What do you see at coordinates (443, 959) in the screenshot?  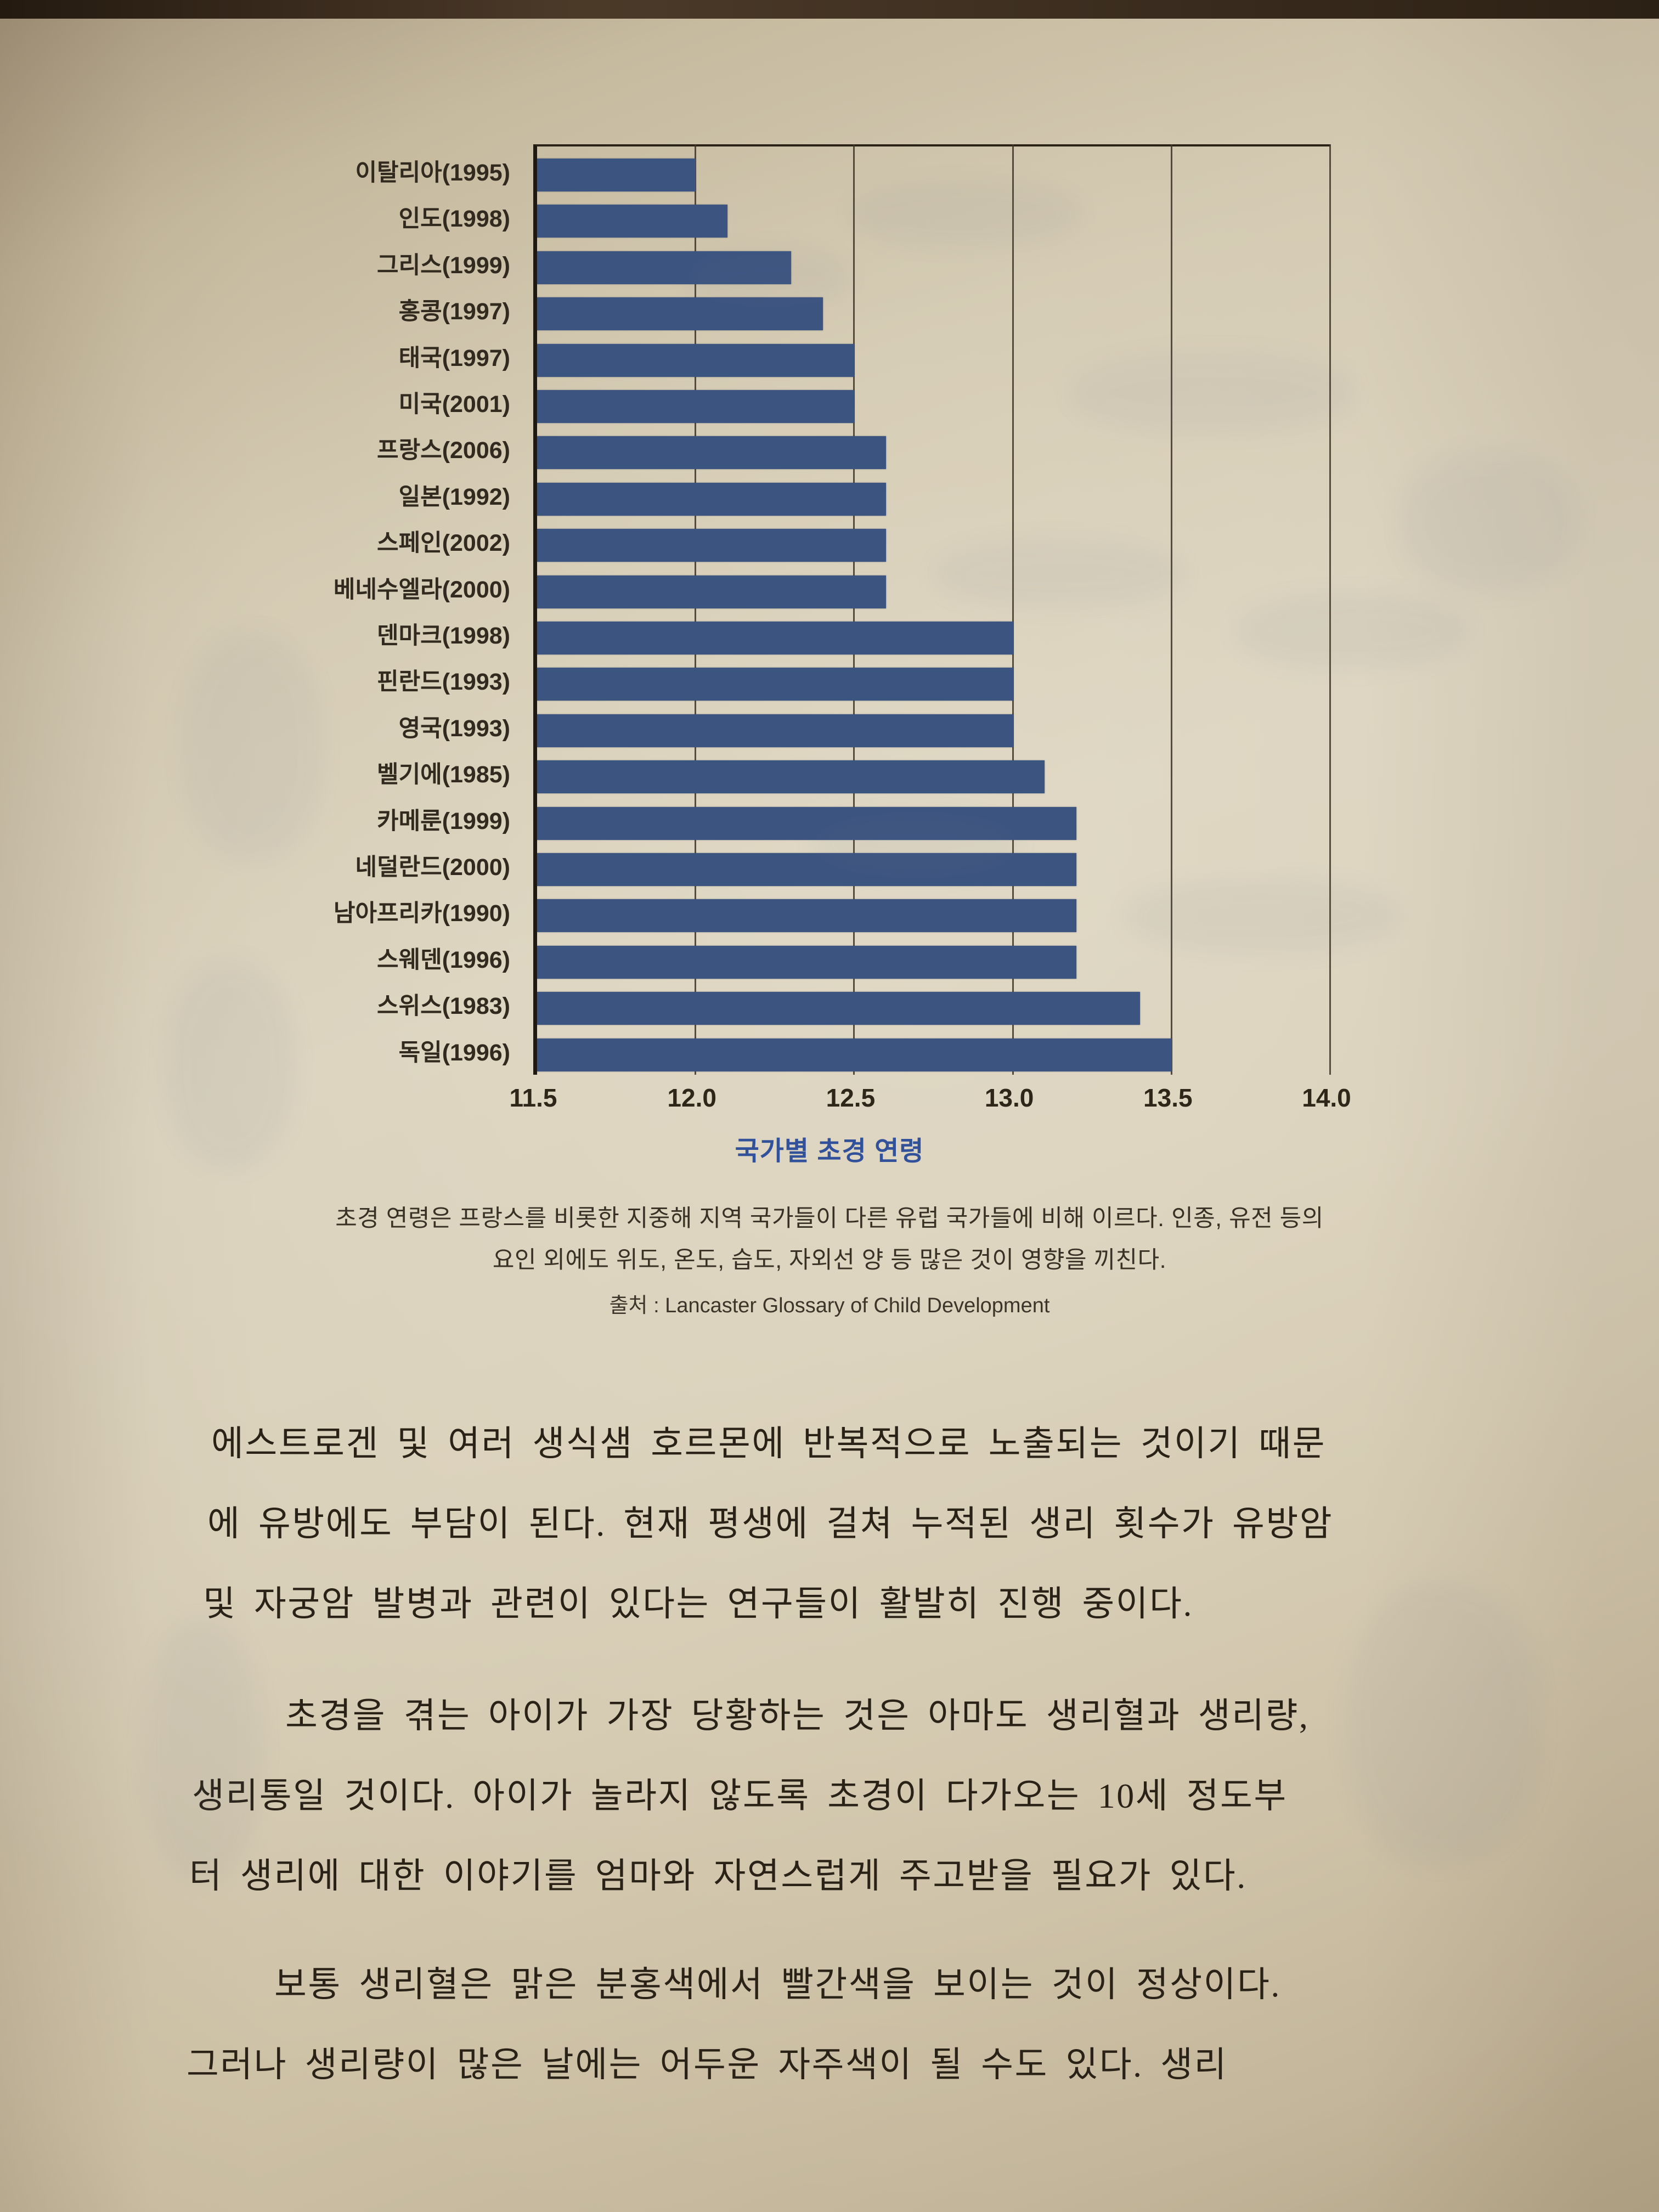 I see `country-label-스웨덴(1996): 스웨덴(1996)` at bounding box center [443, 959].